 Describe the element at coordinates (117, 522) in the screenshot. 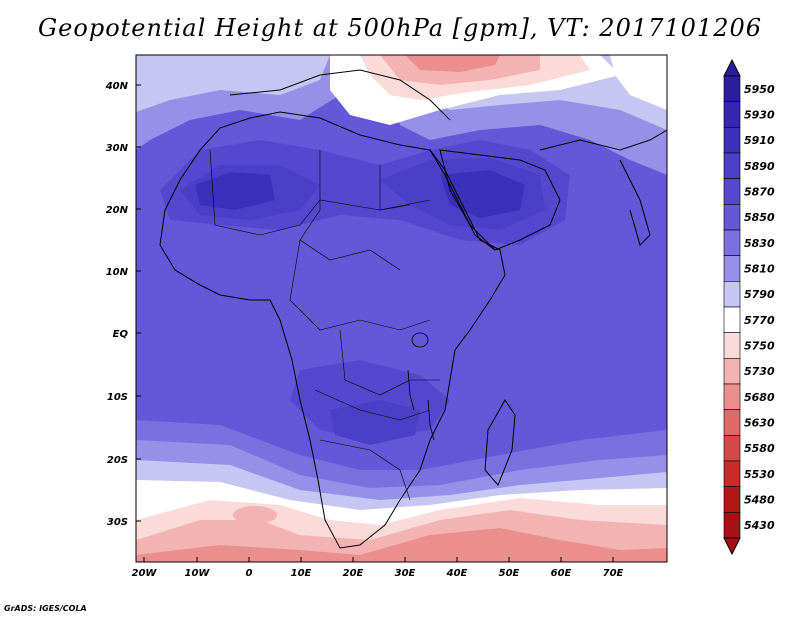

I see `lat-label: 30S` at that location.